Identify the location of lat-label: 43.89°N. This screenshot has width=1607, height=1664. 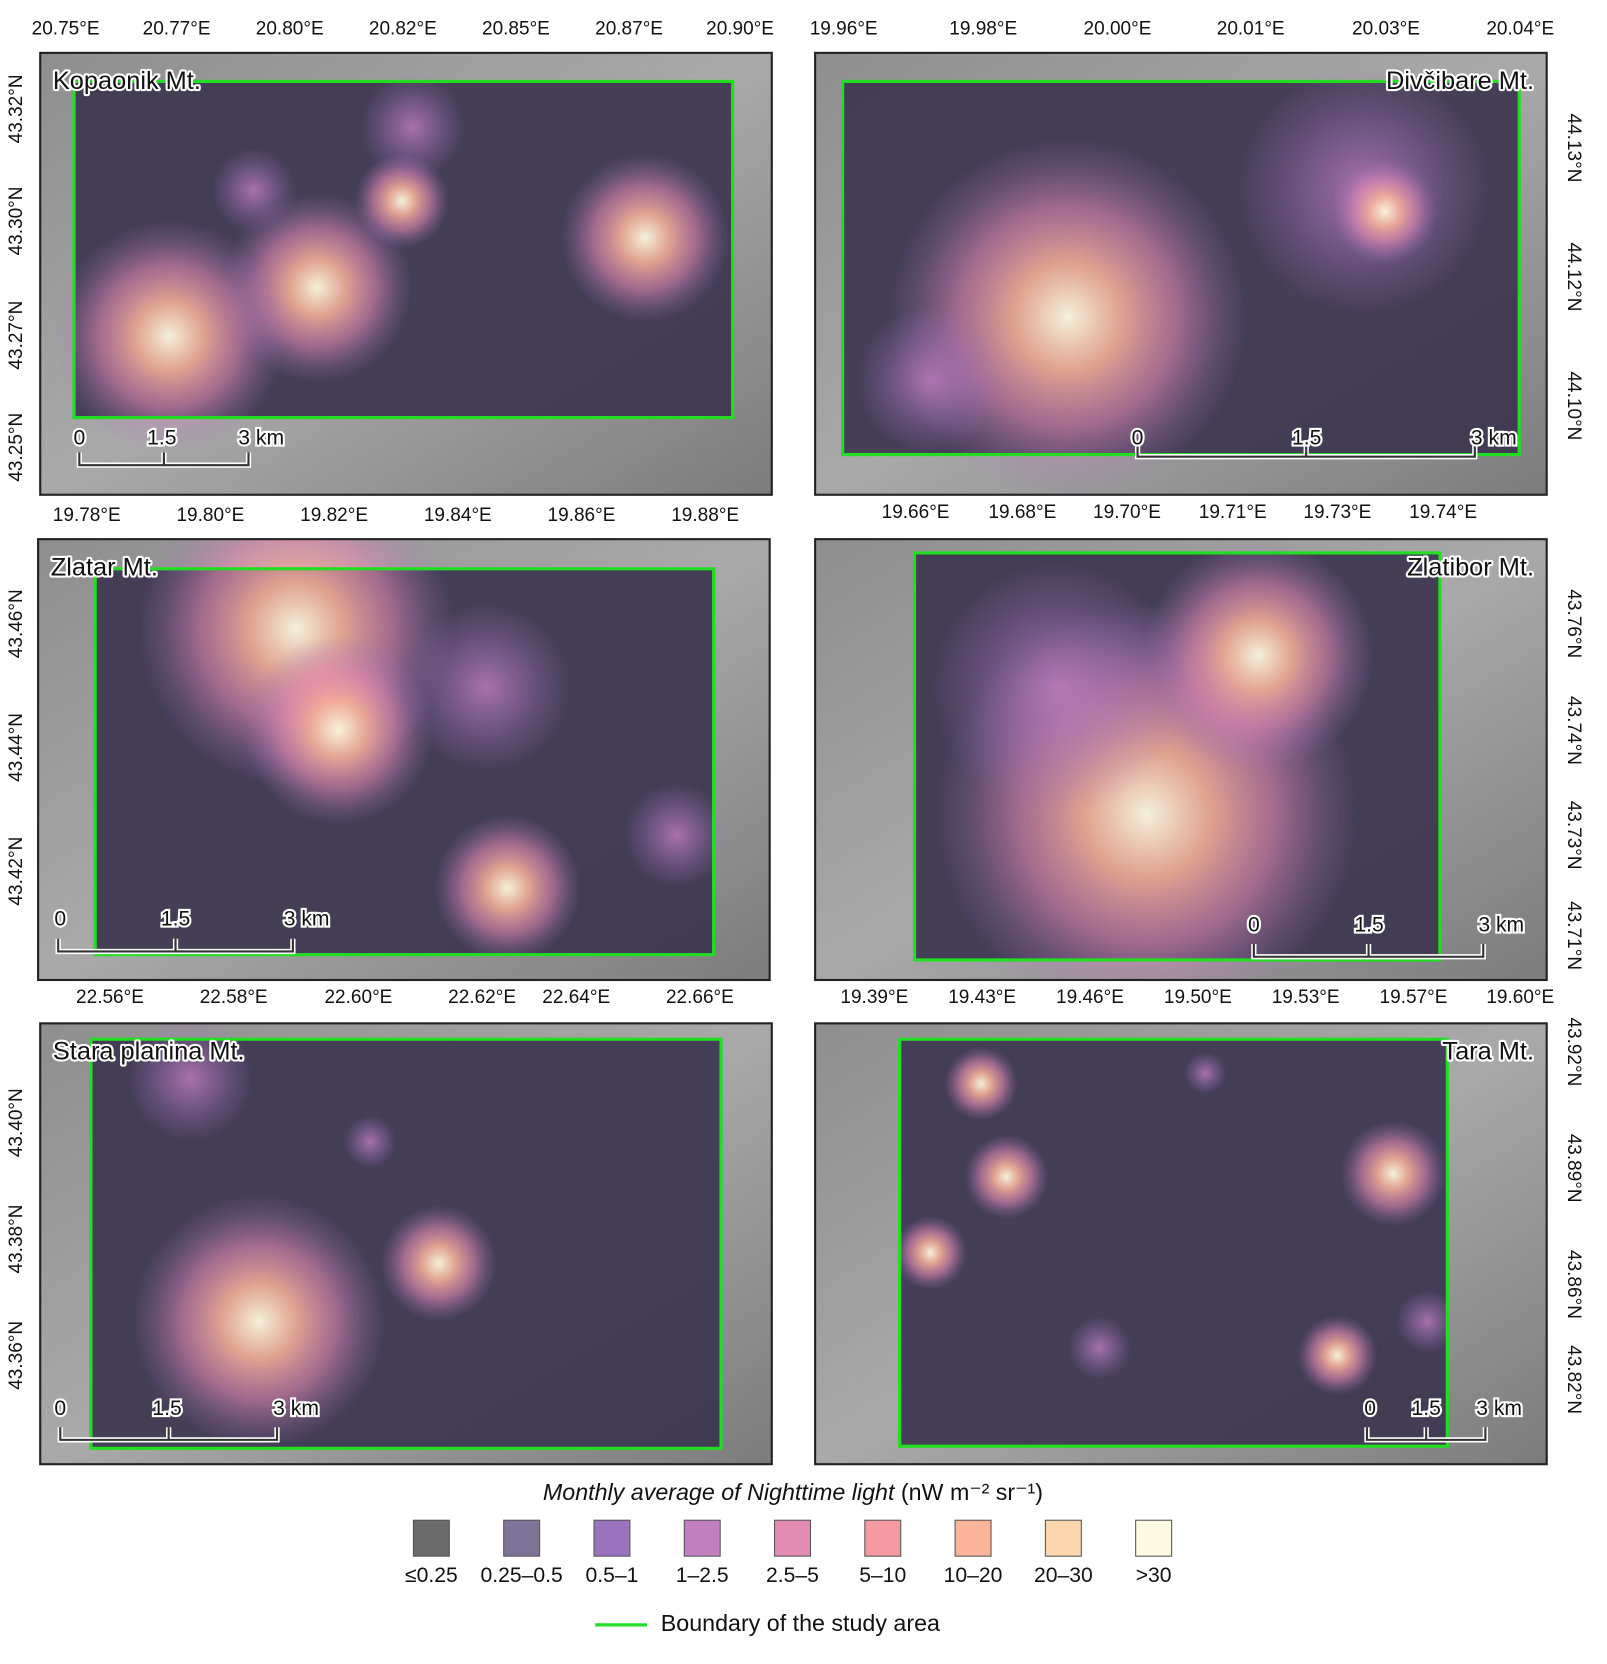
(1573, 1168).